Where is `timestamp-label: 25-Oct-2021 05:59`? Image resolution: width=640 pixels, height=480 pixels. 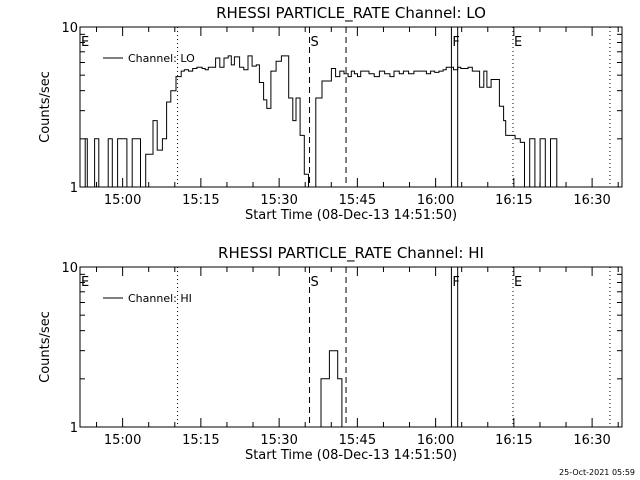 timestamp-label: 25-Oct-2021 05:59 is located at coordinates (597, 472).